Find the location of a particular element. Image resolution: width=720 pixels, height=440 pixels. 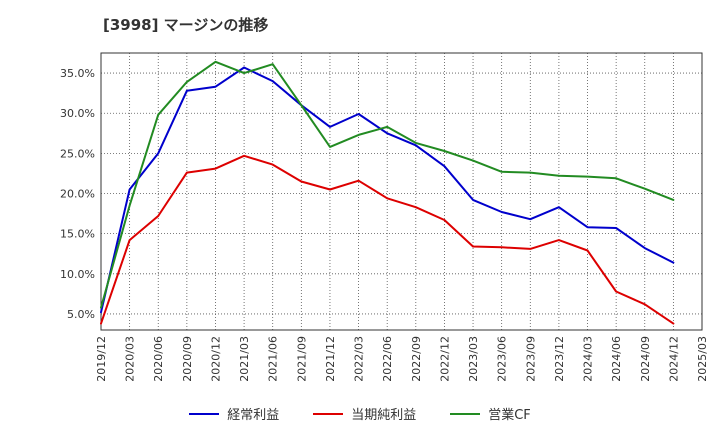

x-tick-label: 2025/03 is located at coordinates (702, 359).